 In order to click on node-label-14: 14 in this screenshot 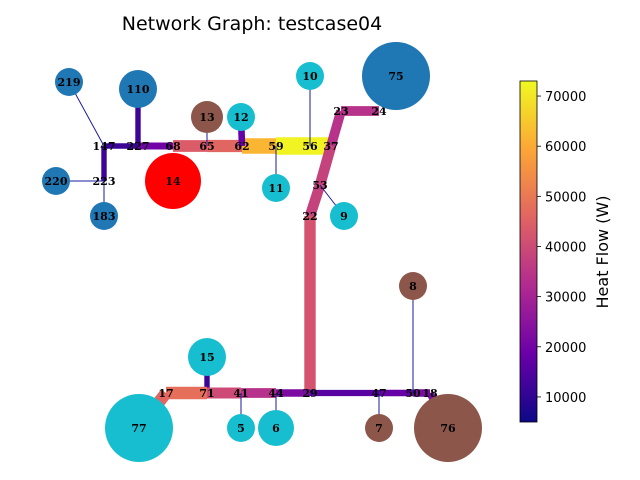, I will do `click(173, 181)`.